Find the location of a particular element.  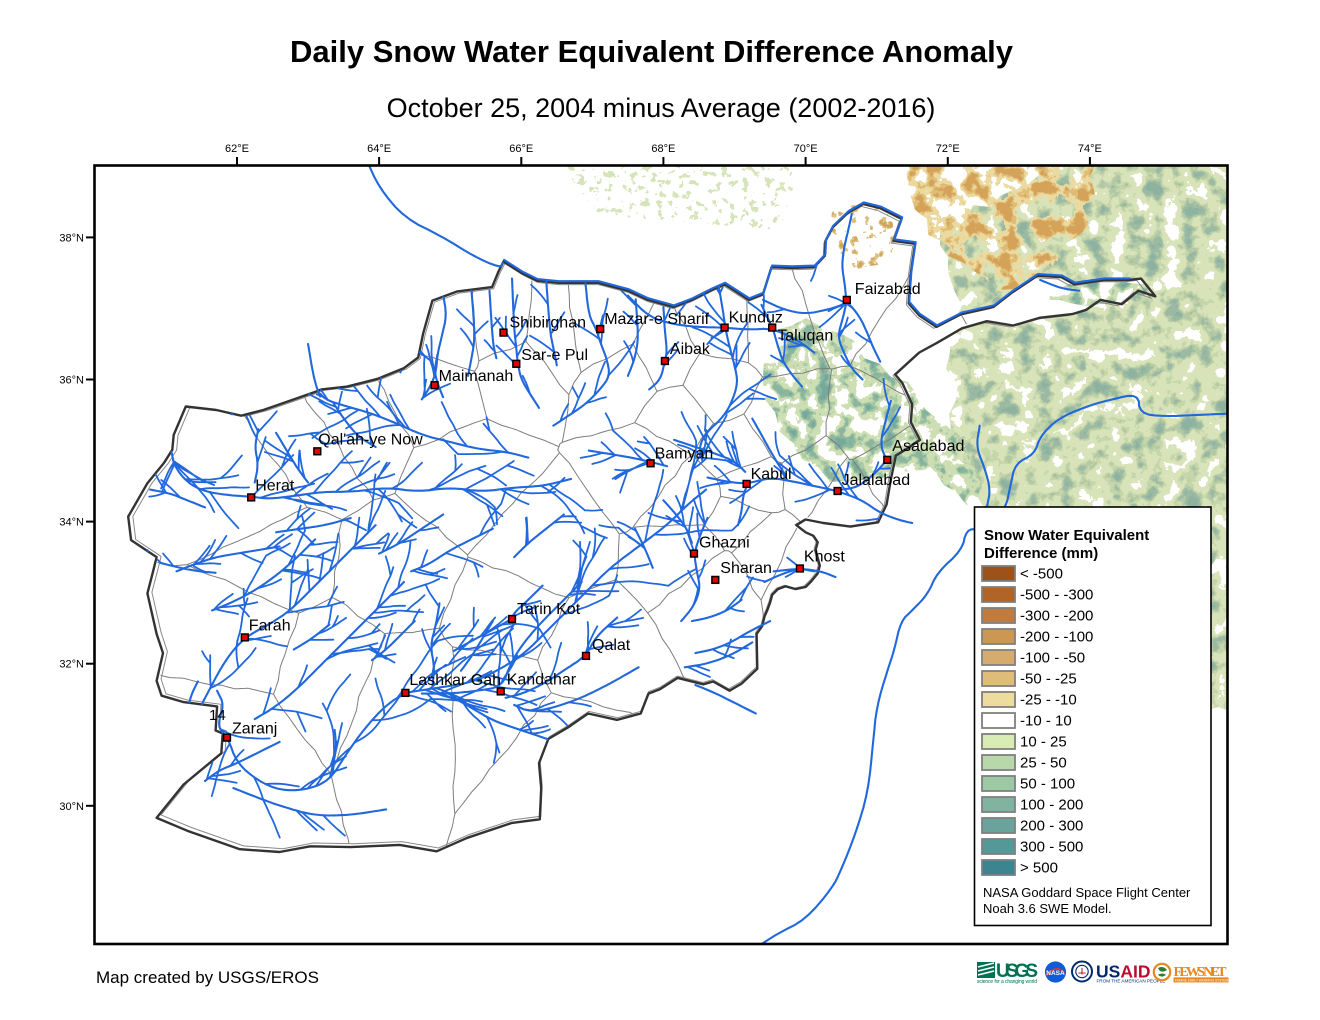

svg-text: Lashkar Gah is located at coordinates (455, 680).